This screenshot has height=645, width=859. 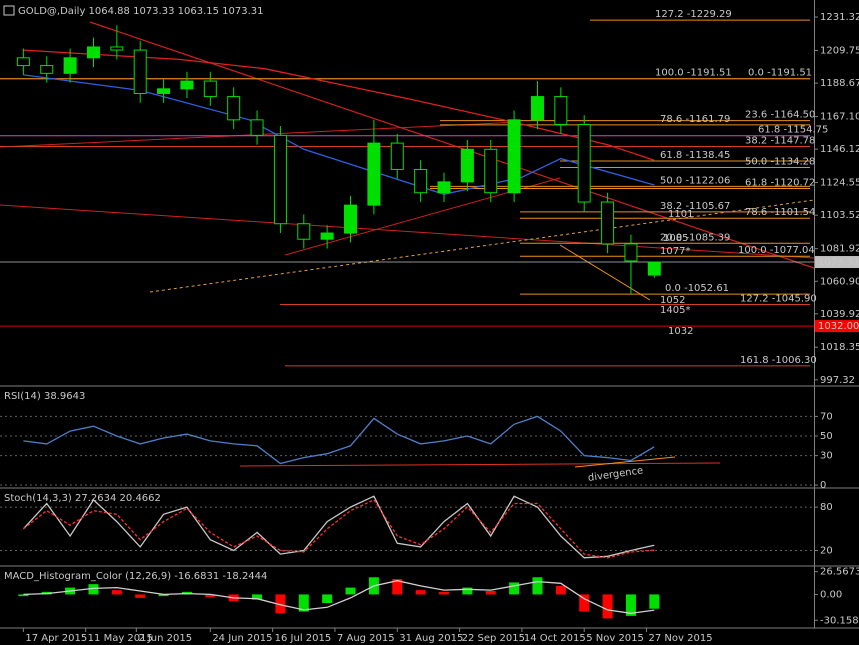 What do you see at coordinates (9, 10) in the screenshot?
I see `symbol-icon` at bounding box center [9, 10].